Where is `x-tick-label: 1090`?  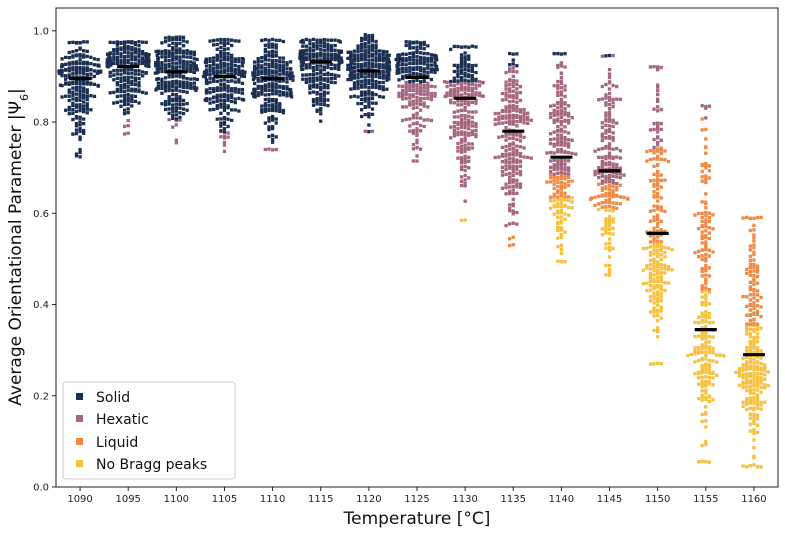 x-tick-label: 1090 is located at coordinates (79, 499).